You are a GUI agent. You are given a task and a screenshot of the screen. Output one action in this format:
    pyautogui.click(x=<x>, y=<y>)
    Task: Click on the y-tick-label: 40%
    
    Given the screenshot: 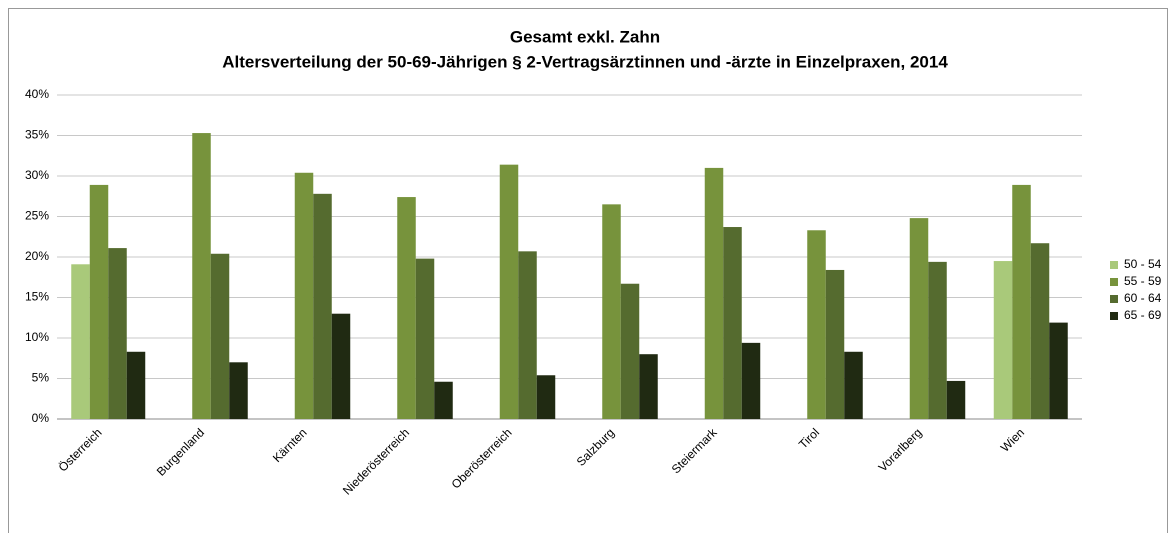 What is the action you would take?
    pyautogui.click(x=37, y=94)
    